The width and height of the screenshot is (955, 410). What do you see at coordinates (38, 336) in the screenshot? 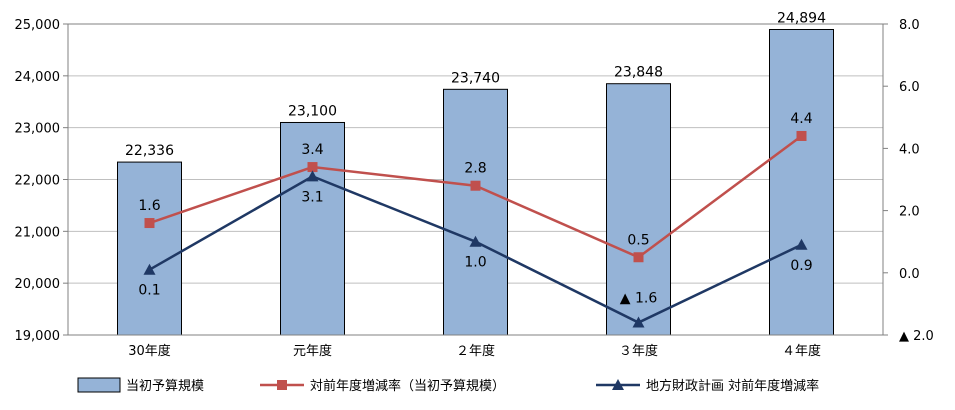
I see `left-tick-label: 19,000` at bounding box center [38, 336].